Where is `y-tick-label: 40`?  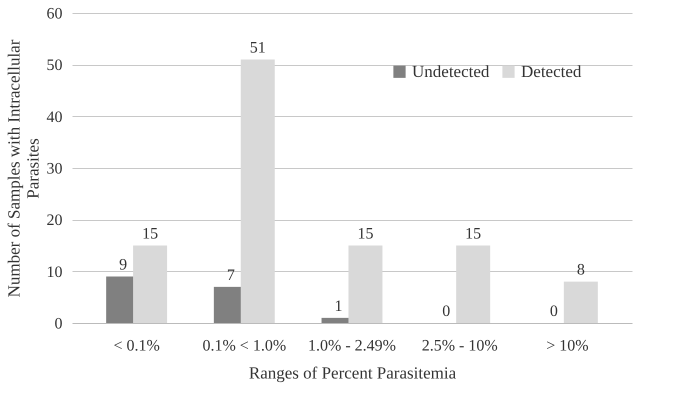 y-tick-label: 40 is located at coordinates (54, 117).